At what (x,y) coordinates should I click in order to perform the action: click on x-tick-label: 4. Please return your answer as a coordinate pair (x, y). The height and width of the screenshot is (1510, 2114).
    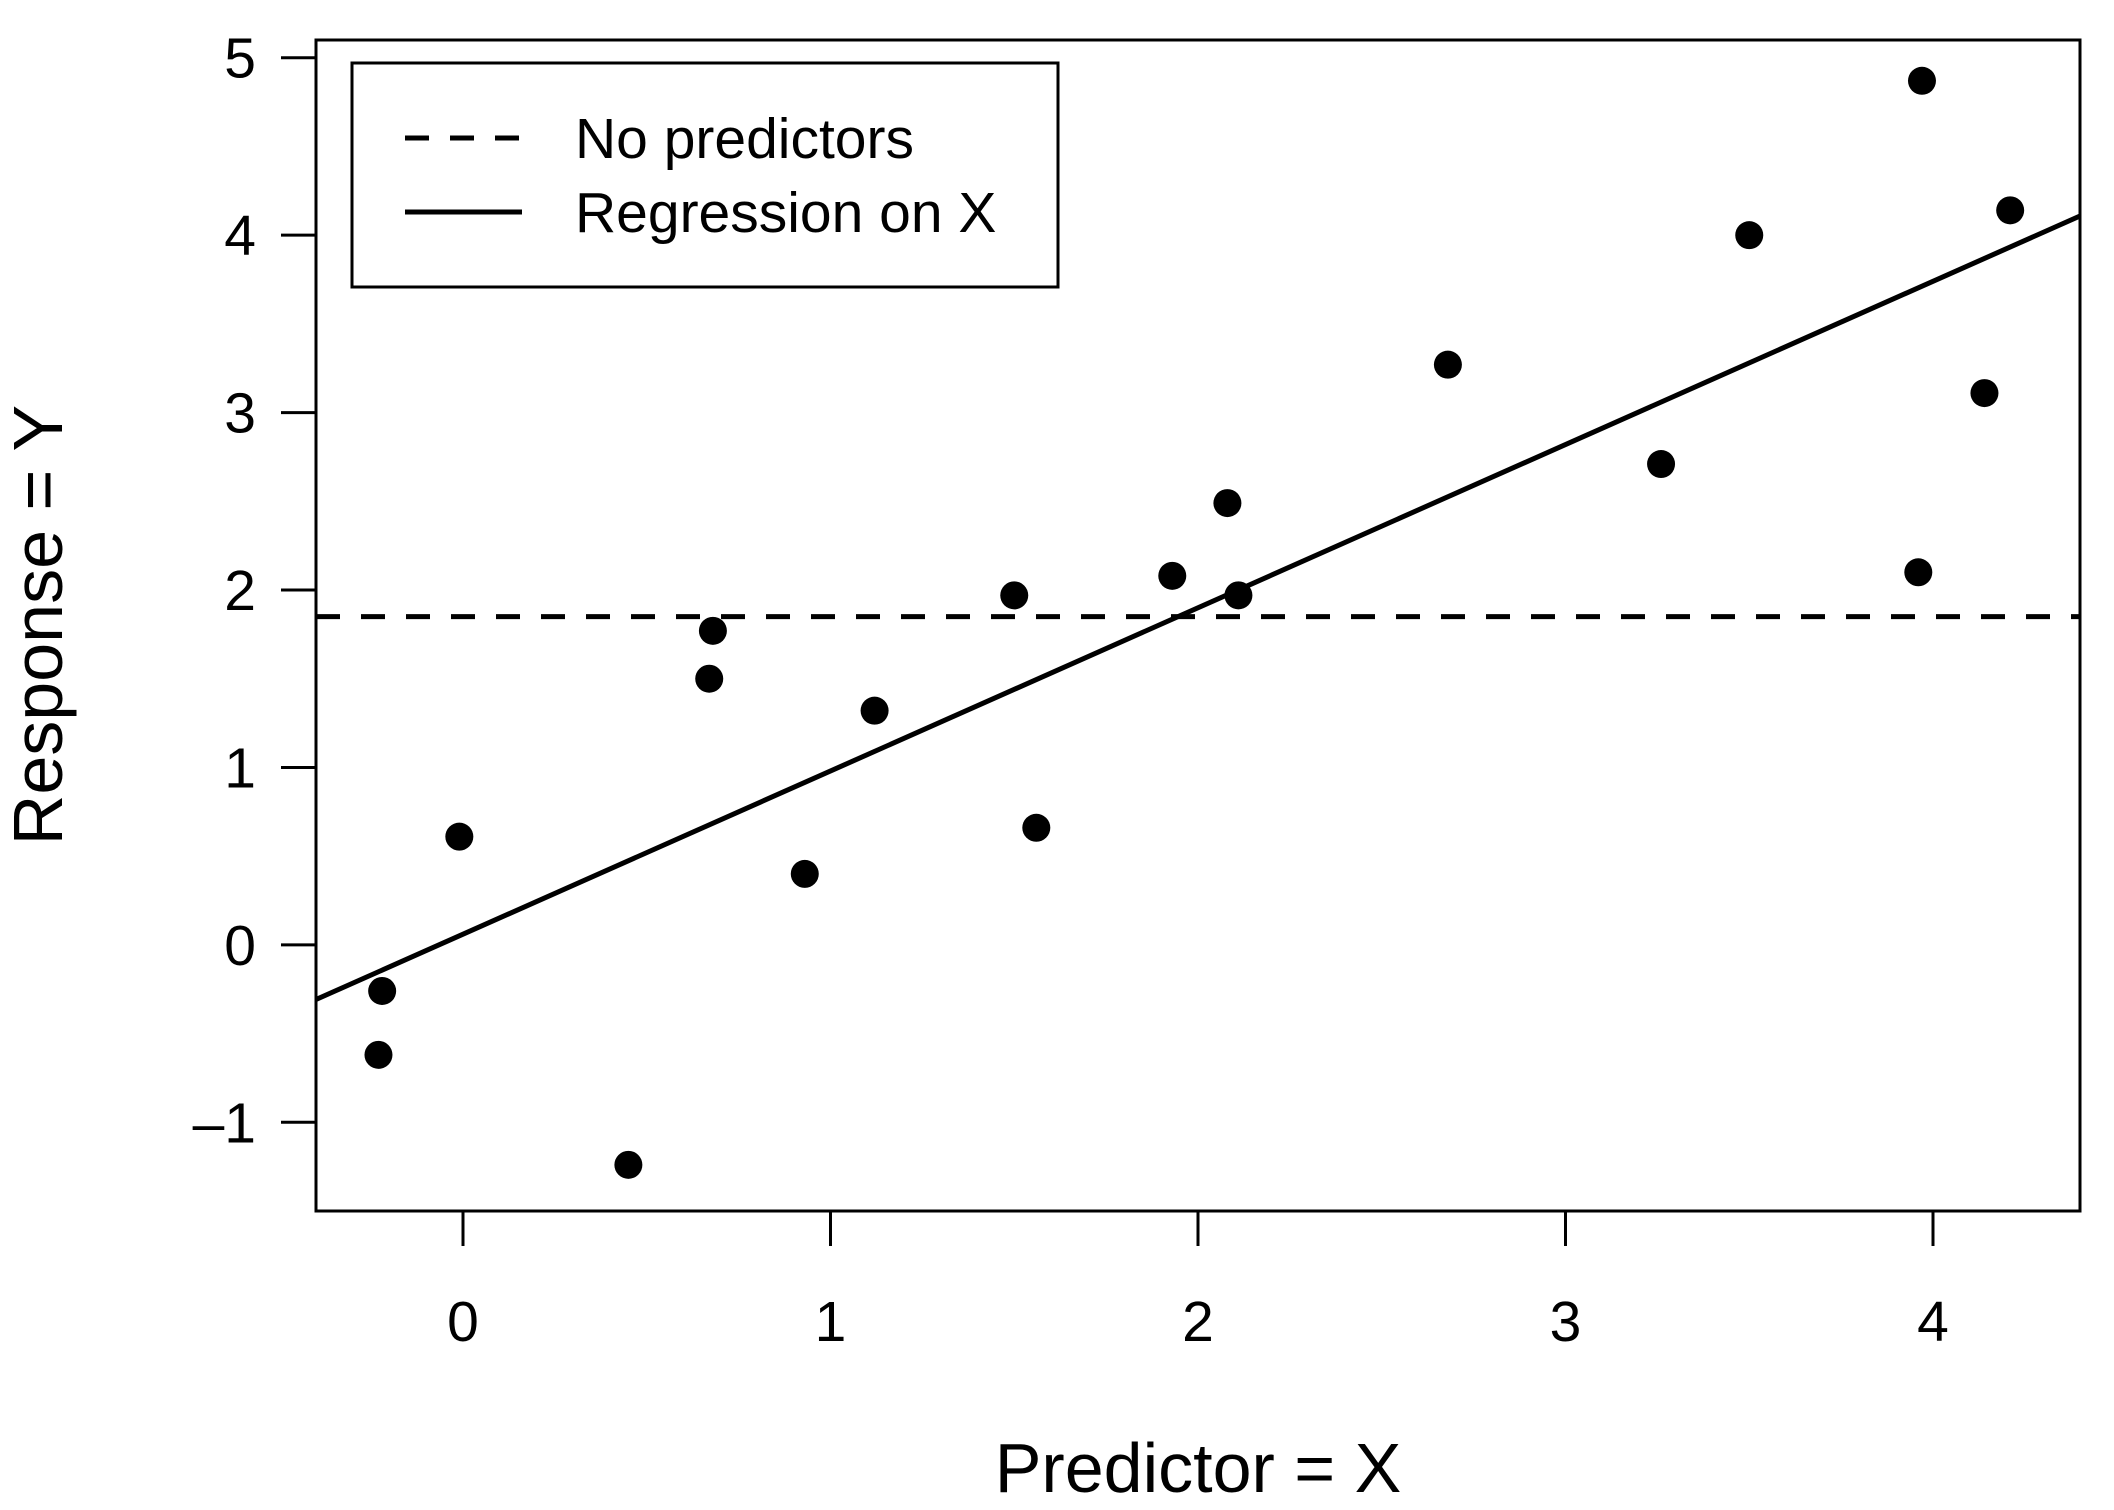
    Looking at the image, I should click on (1933, 1322).